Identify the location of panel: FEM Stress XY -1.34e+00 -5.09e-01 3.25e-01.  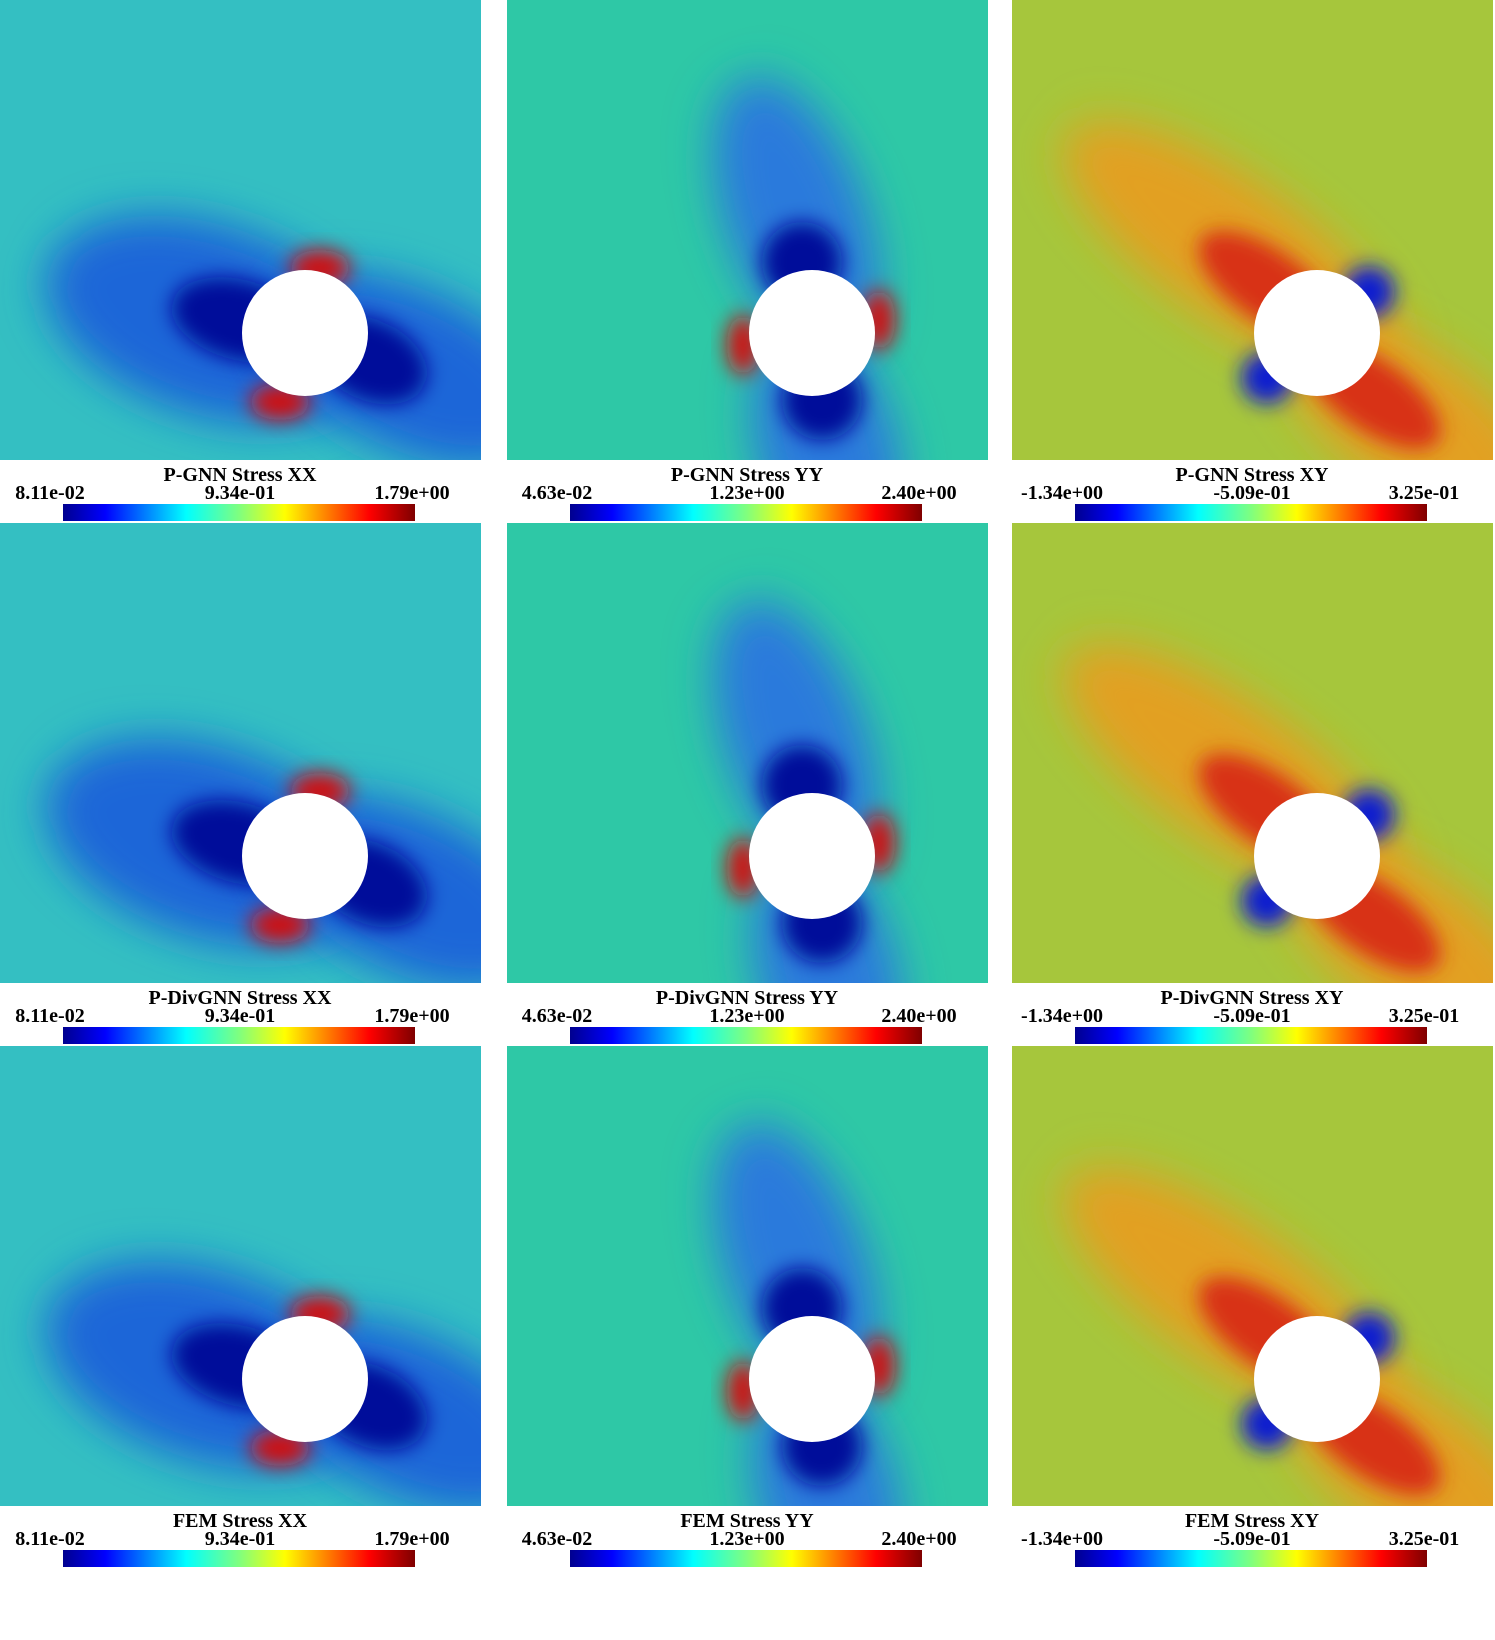
(1252, 1306).